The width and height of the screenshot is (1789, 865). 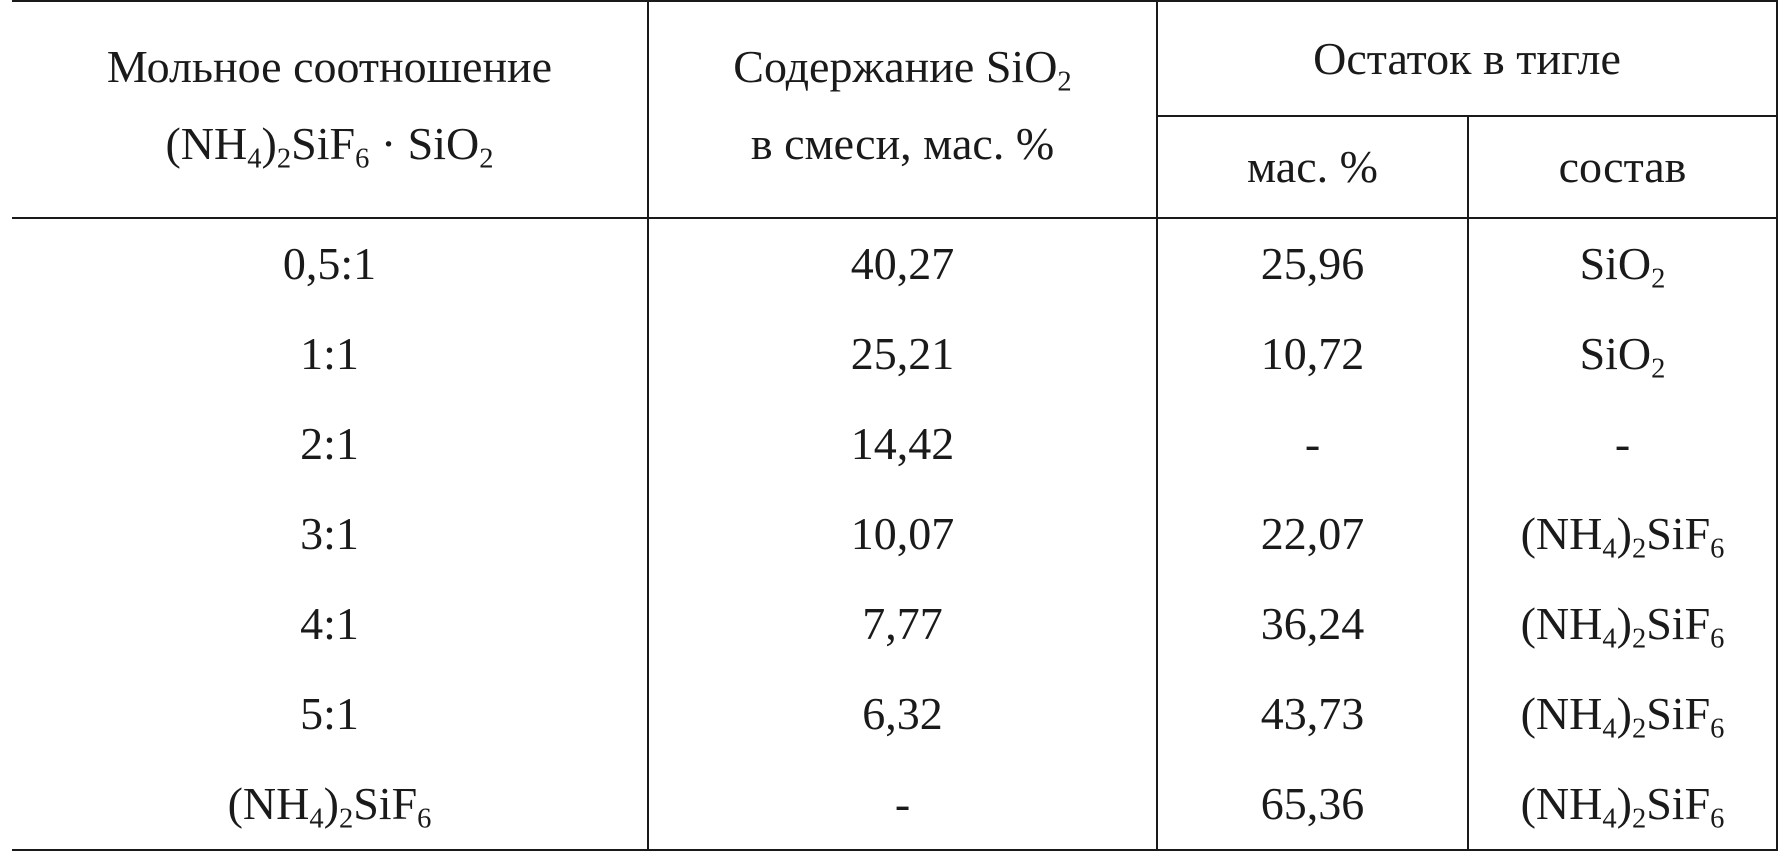 I want to click on cell-residue-mass: 43,73, so click(x=1312, y=714).